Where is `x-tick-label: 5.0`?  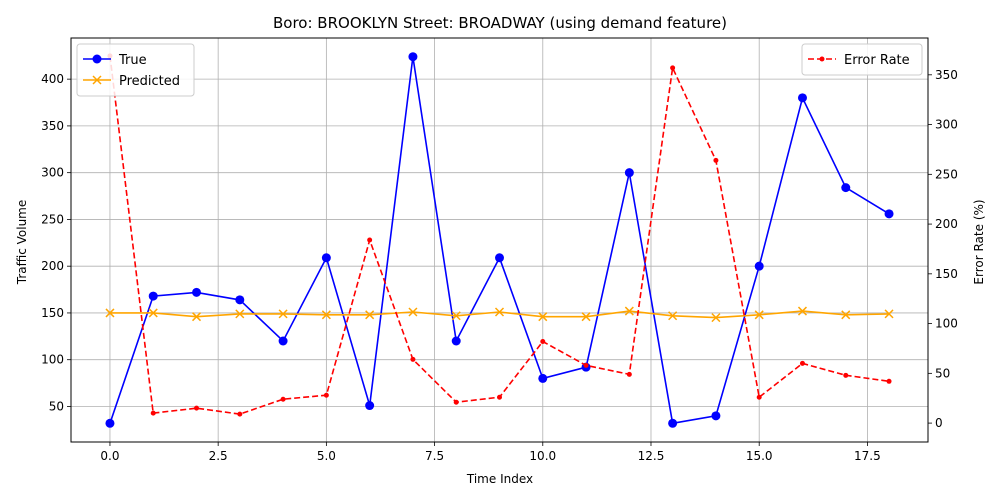
x-tick-label: 5.0 is located at coordinates (326, 456).